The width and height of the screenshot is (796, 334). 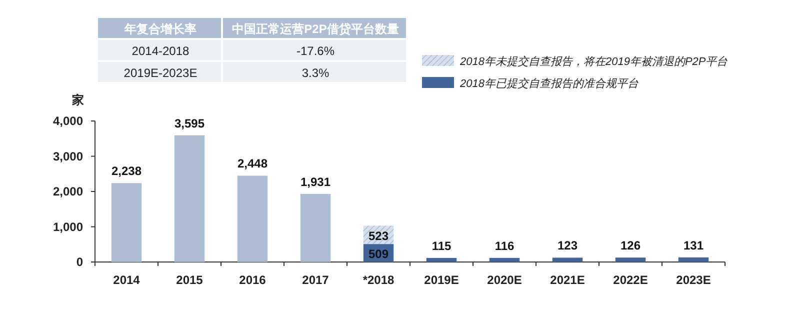 I want to click on x-tick-label: 2015, so click(x=190, y=280).